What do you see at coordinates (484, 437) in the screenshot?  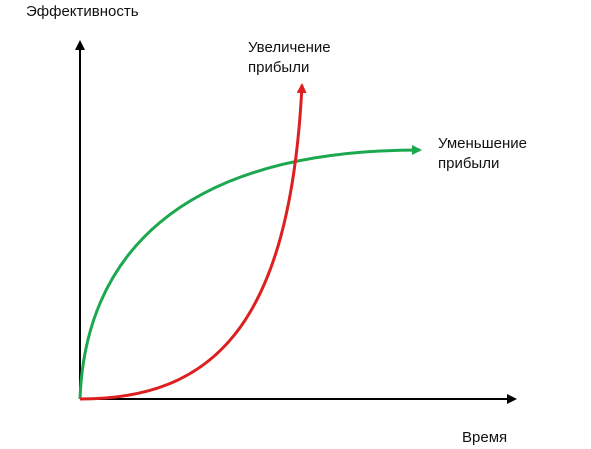 I see `x-axis-label: Время` at bounding box center [484, 437].